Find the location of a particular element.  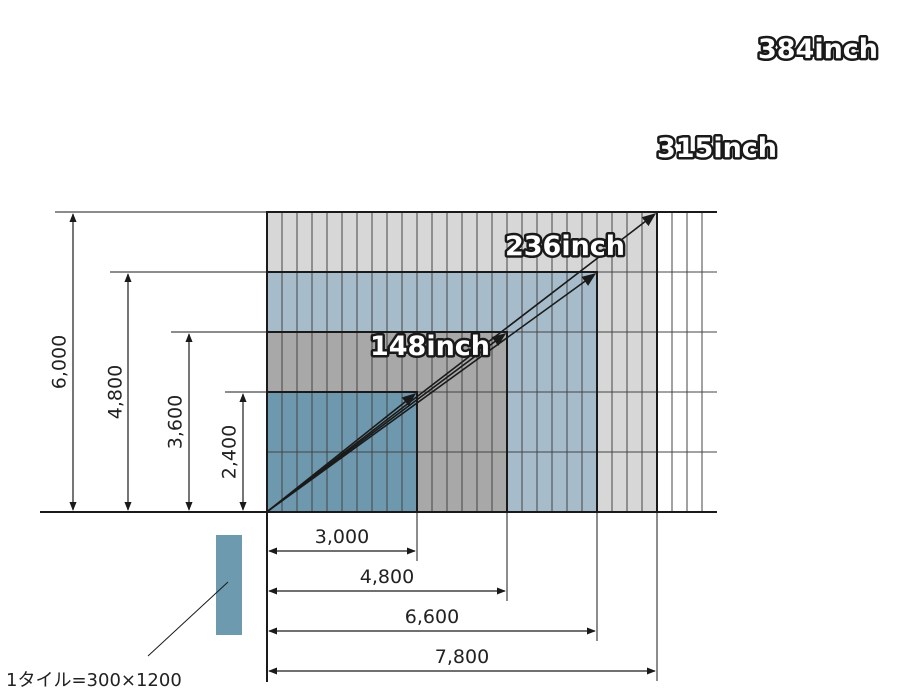

size-label-384inch: 384inch is located at coordinates (818, 49).